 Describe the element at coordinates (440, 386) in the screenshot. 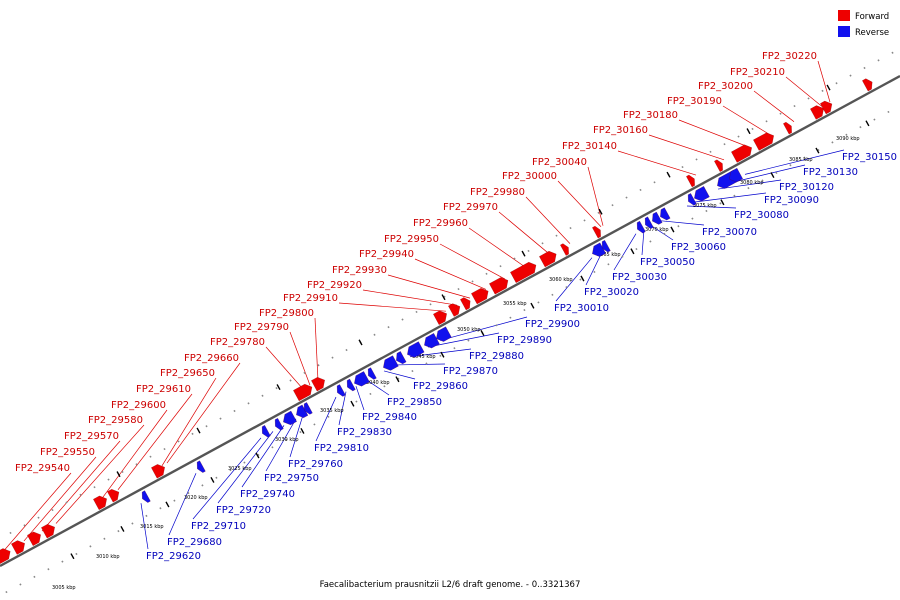

I see `reverse-gene-label: FP2_29860` at that location.